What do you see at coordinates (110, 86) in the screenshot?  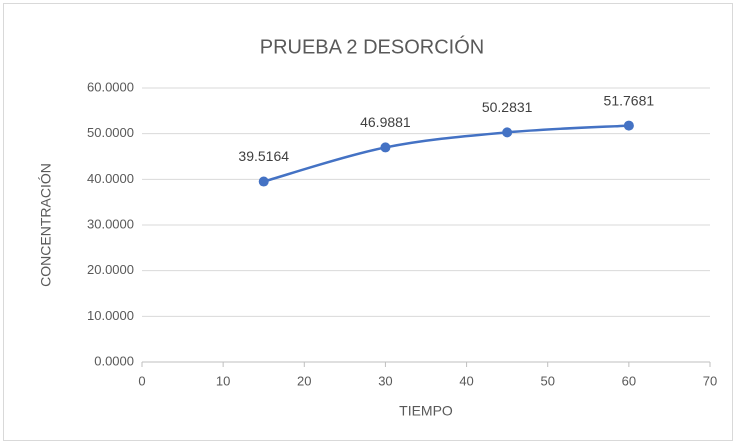 I see `y-tick-label: 60.0000` at bounding box center [110, 86].